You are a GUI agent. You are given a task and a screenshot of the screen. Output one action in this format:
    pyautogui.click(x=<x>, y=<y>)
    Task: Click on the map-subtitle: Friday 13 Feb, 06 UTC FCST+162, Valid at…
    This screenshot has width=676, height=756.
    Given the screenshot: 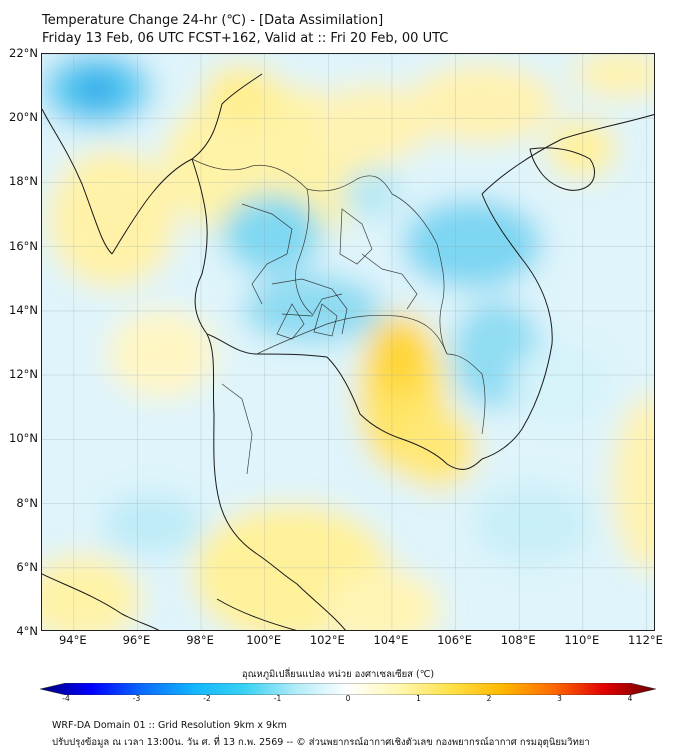 What is the action you would take?
    pyautogui.click(x=245, y=38)
    